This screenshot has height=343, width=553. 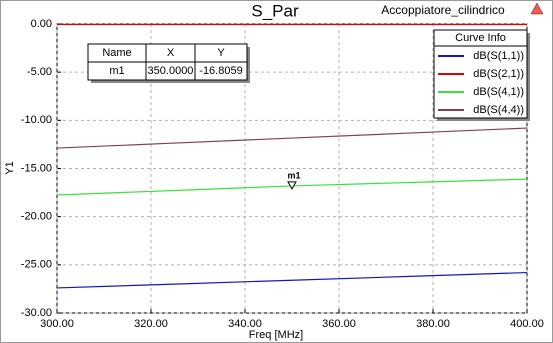 I want to click on y-tick-label: -5.00, so click(x=39, y=72).